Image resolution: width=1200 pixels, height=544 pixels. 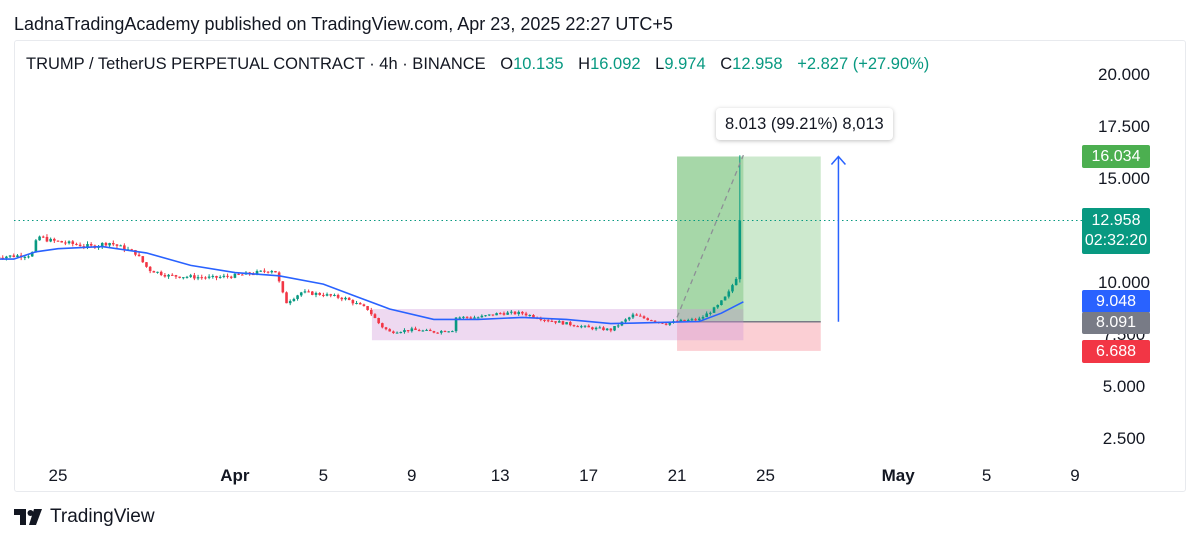 What do you see at coordinates (372, 285) in the screenshot?
I see `moving-average-layer` at bounding box center [372, 285].